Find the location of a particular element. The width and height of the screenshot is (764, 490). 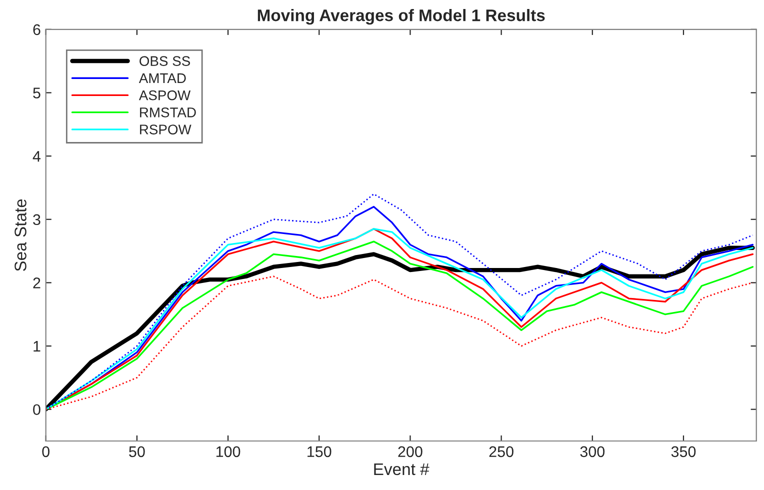

legend-label: ASPOW is located at coordinates (164, 95).